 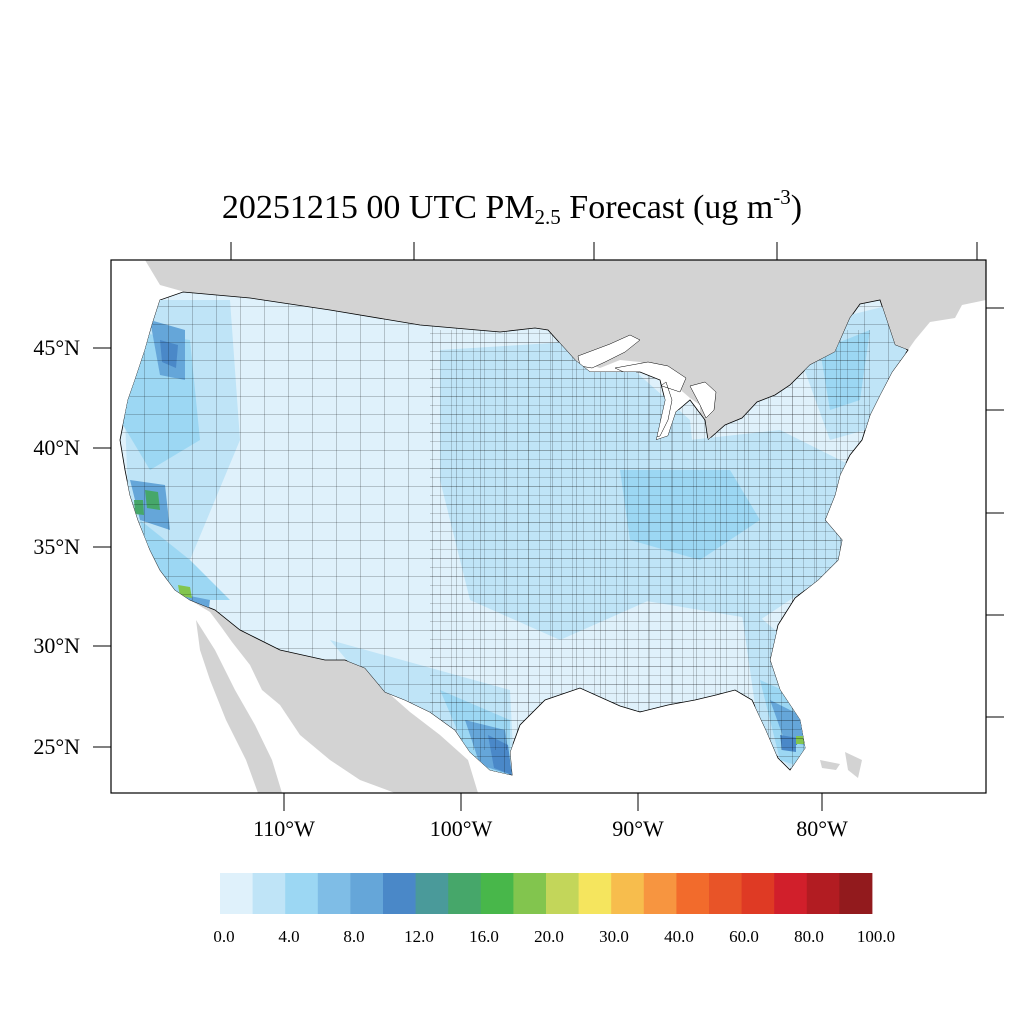 I want to click on colorbar-label-12: 12.0, so click(x=419, y=936).